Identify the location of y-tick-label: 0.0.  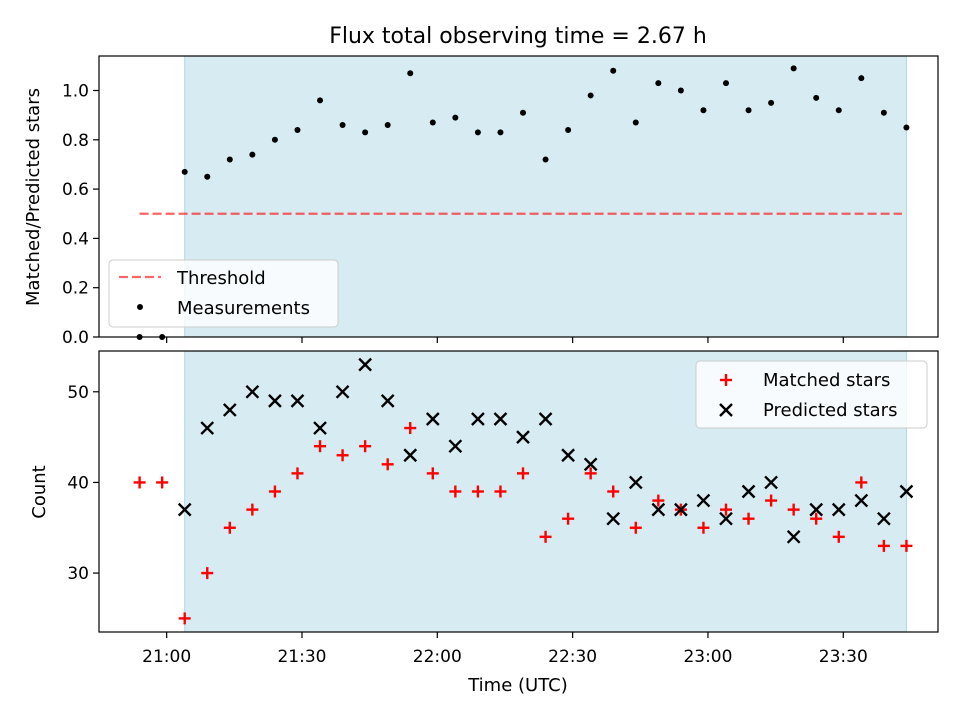
(75, 338).